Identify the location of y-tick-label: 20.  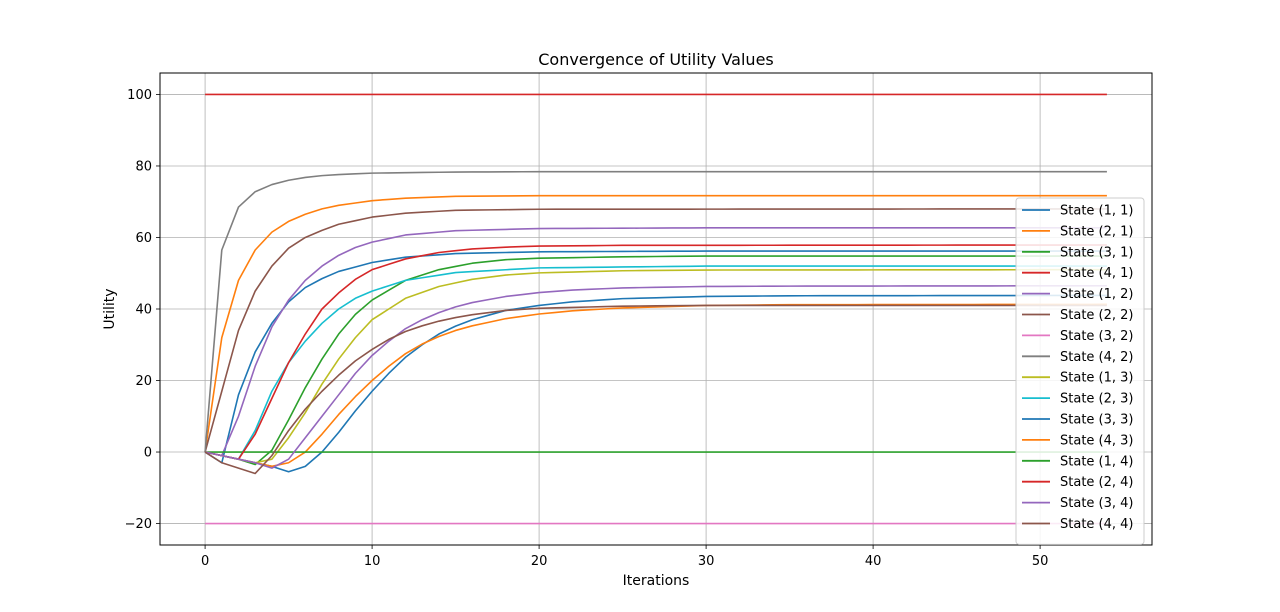
(143, 381).